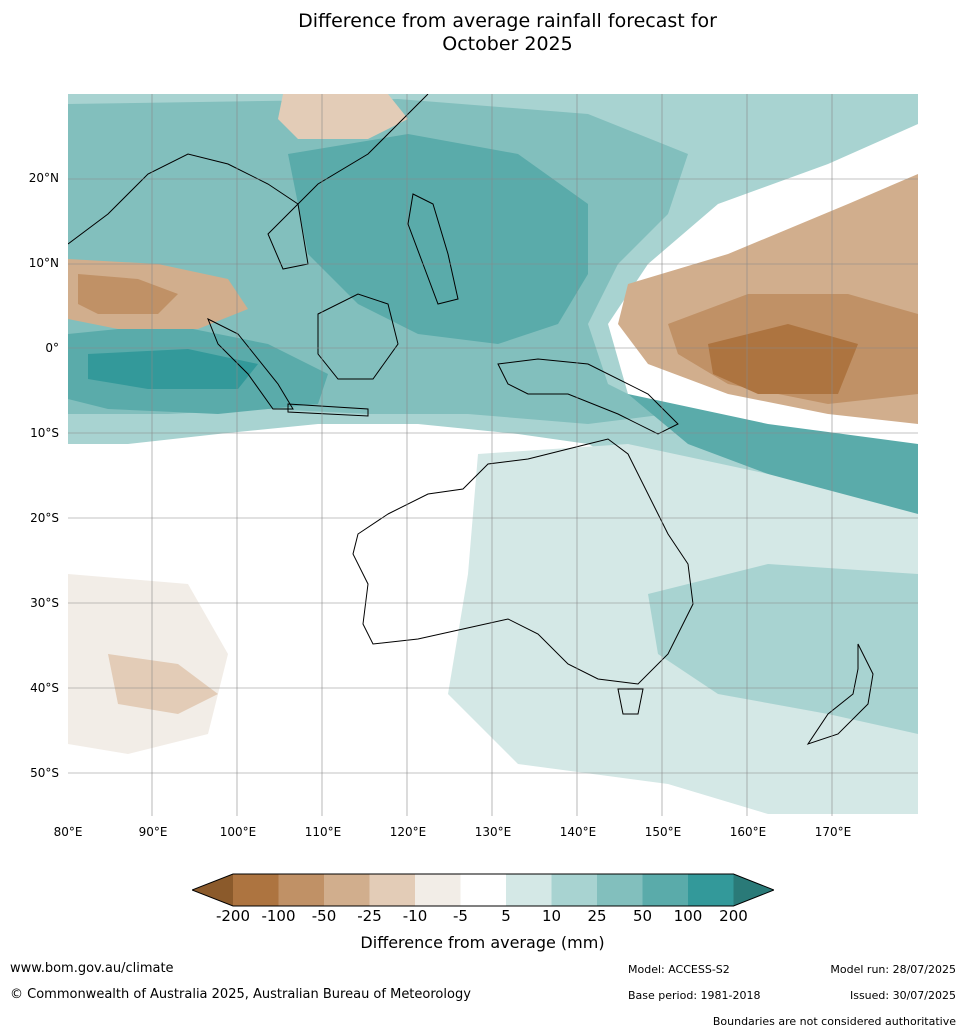 This screenshot has width=965, height=1035. I want to click on legend-colorbar, so click(483, 890).